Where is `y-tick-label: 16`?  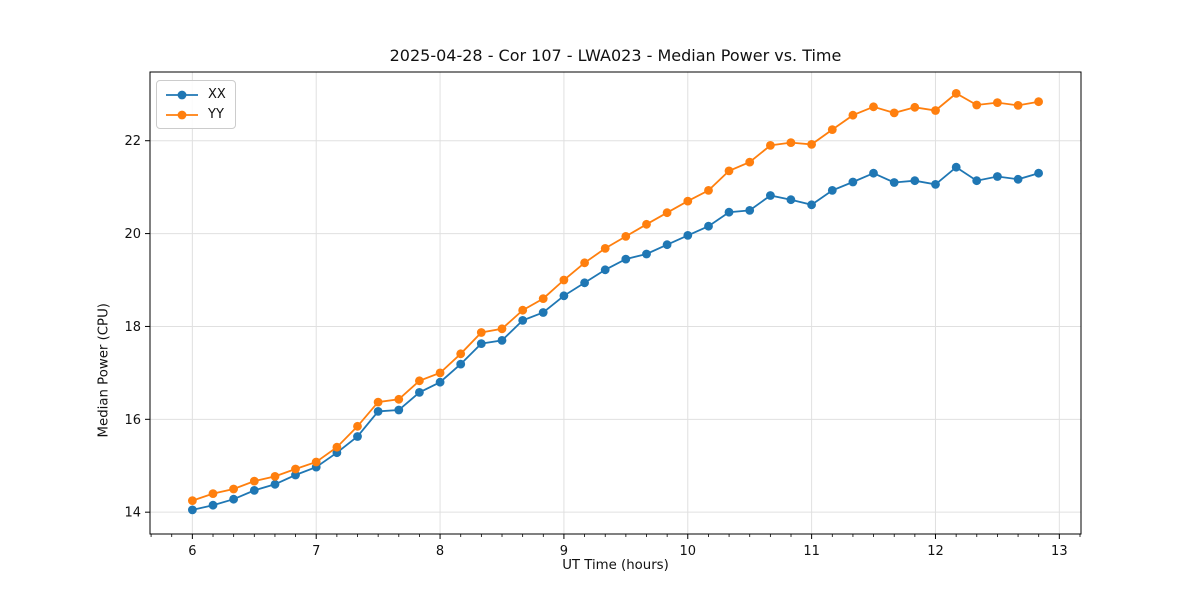
y-tick-label: 16 is located at coordinates (132, 420).